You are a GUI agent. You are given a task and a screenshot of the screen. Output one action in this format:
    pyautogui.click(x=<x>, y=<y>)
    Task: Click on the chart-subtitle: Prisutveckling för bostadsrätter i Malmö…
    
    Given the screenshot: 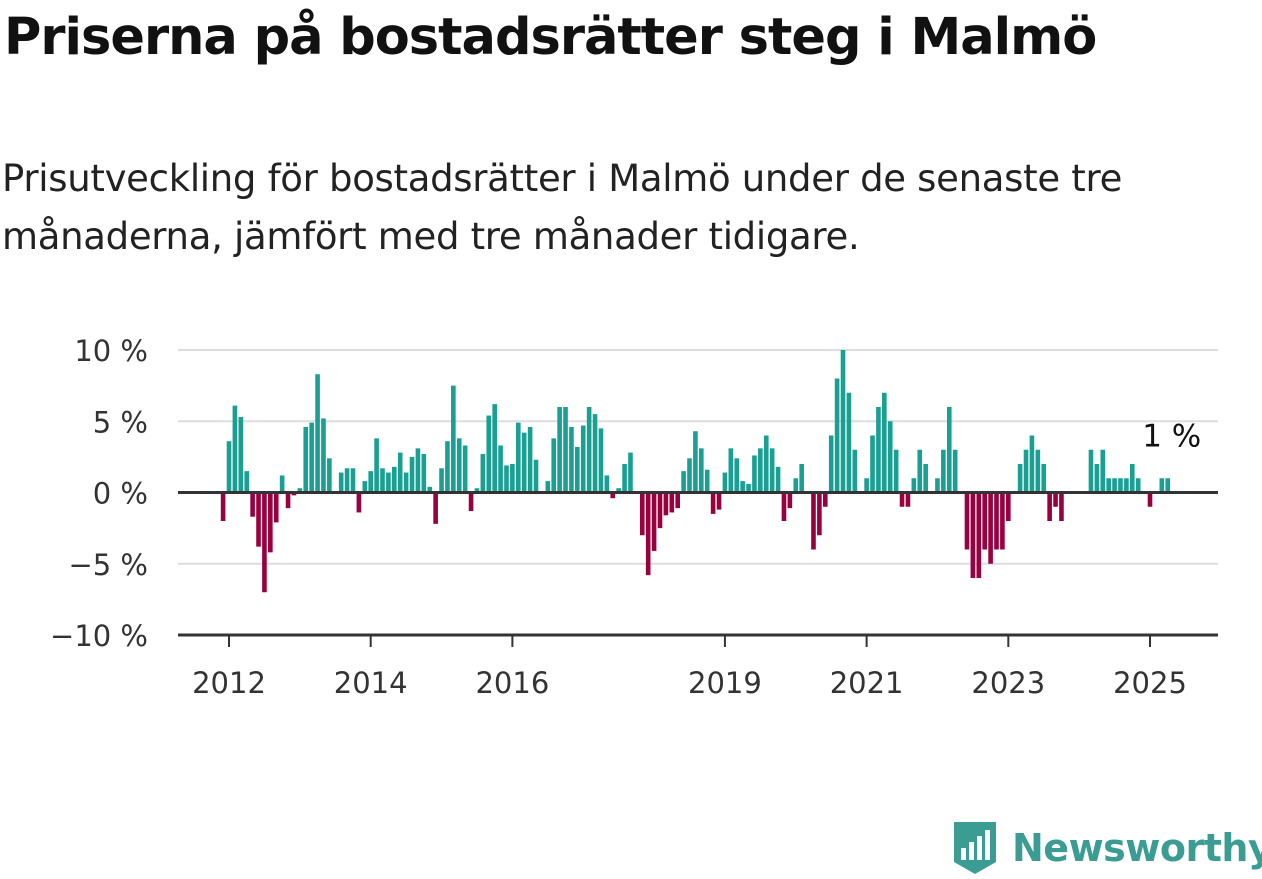 What is the action you would take?
    pyautogui.click(x=562, y=207)
    